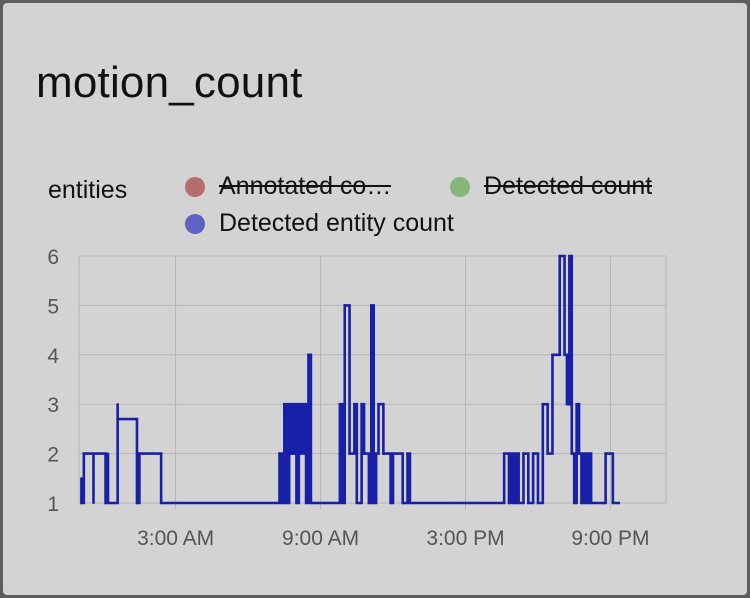 The height and width of the screenshot is (598, 750). Describe the element at coordinates (53, 504) in the screenshot. I see `y-tick-label: 1` at that location.